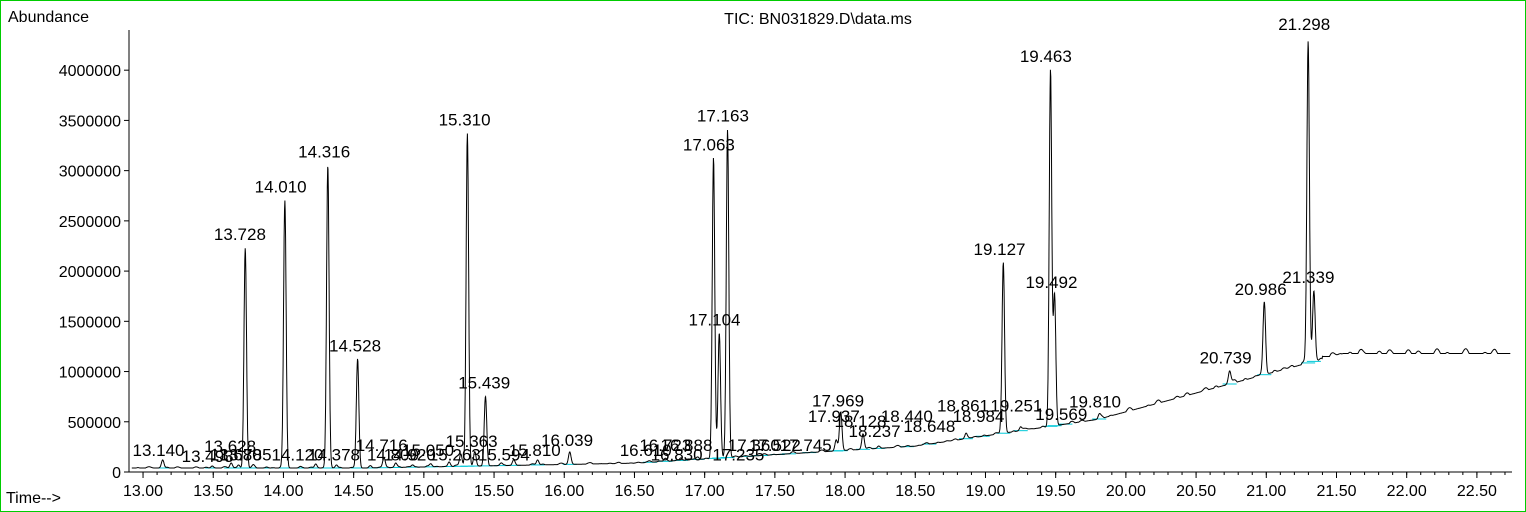  I want to click on peak-label: 15.439, so click(484, 383).